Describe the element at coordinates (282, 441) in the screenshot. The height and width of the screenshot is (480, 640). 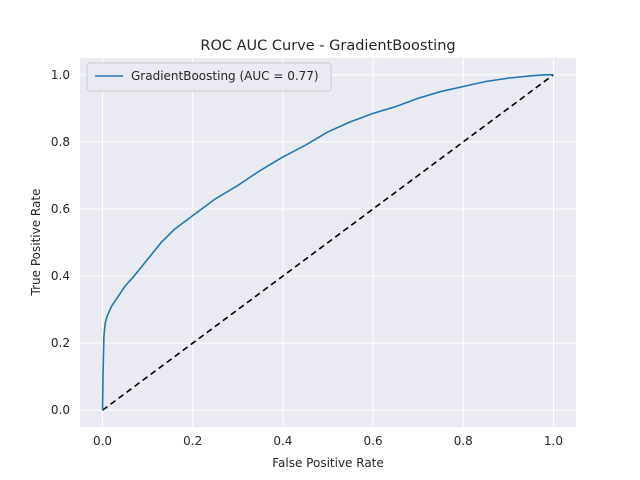
I see `x-tick-label: 0.4` at that location.